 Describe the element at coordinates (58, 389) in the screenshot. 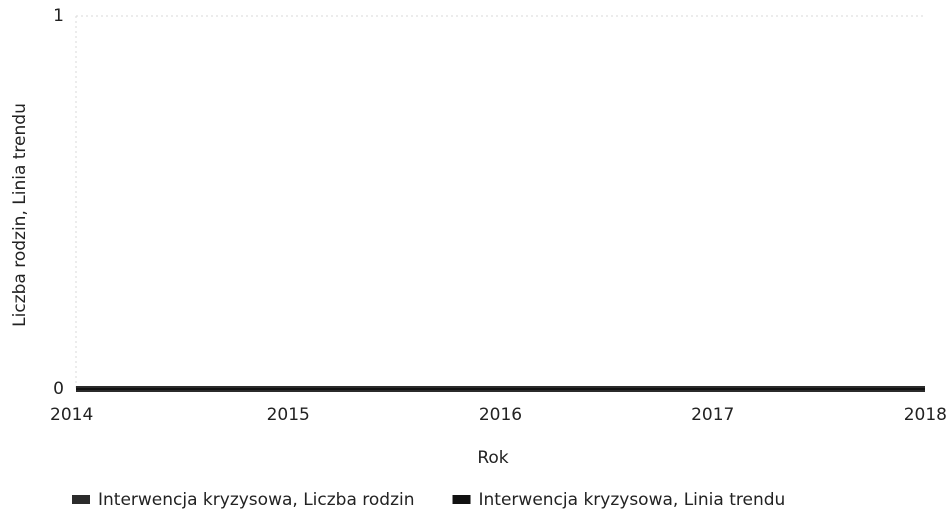

I see `y-tick-label: 0` at that location.